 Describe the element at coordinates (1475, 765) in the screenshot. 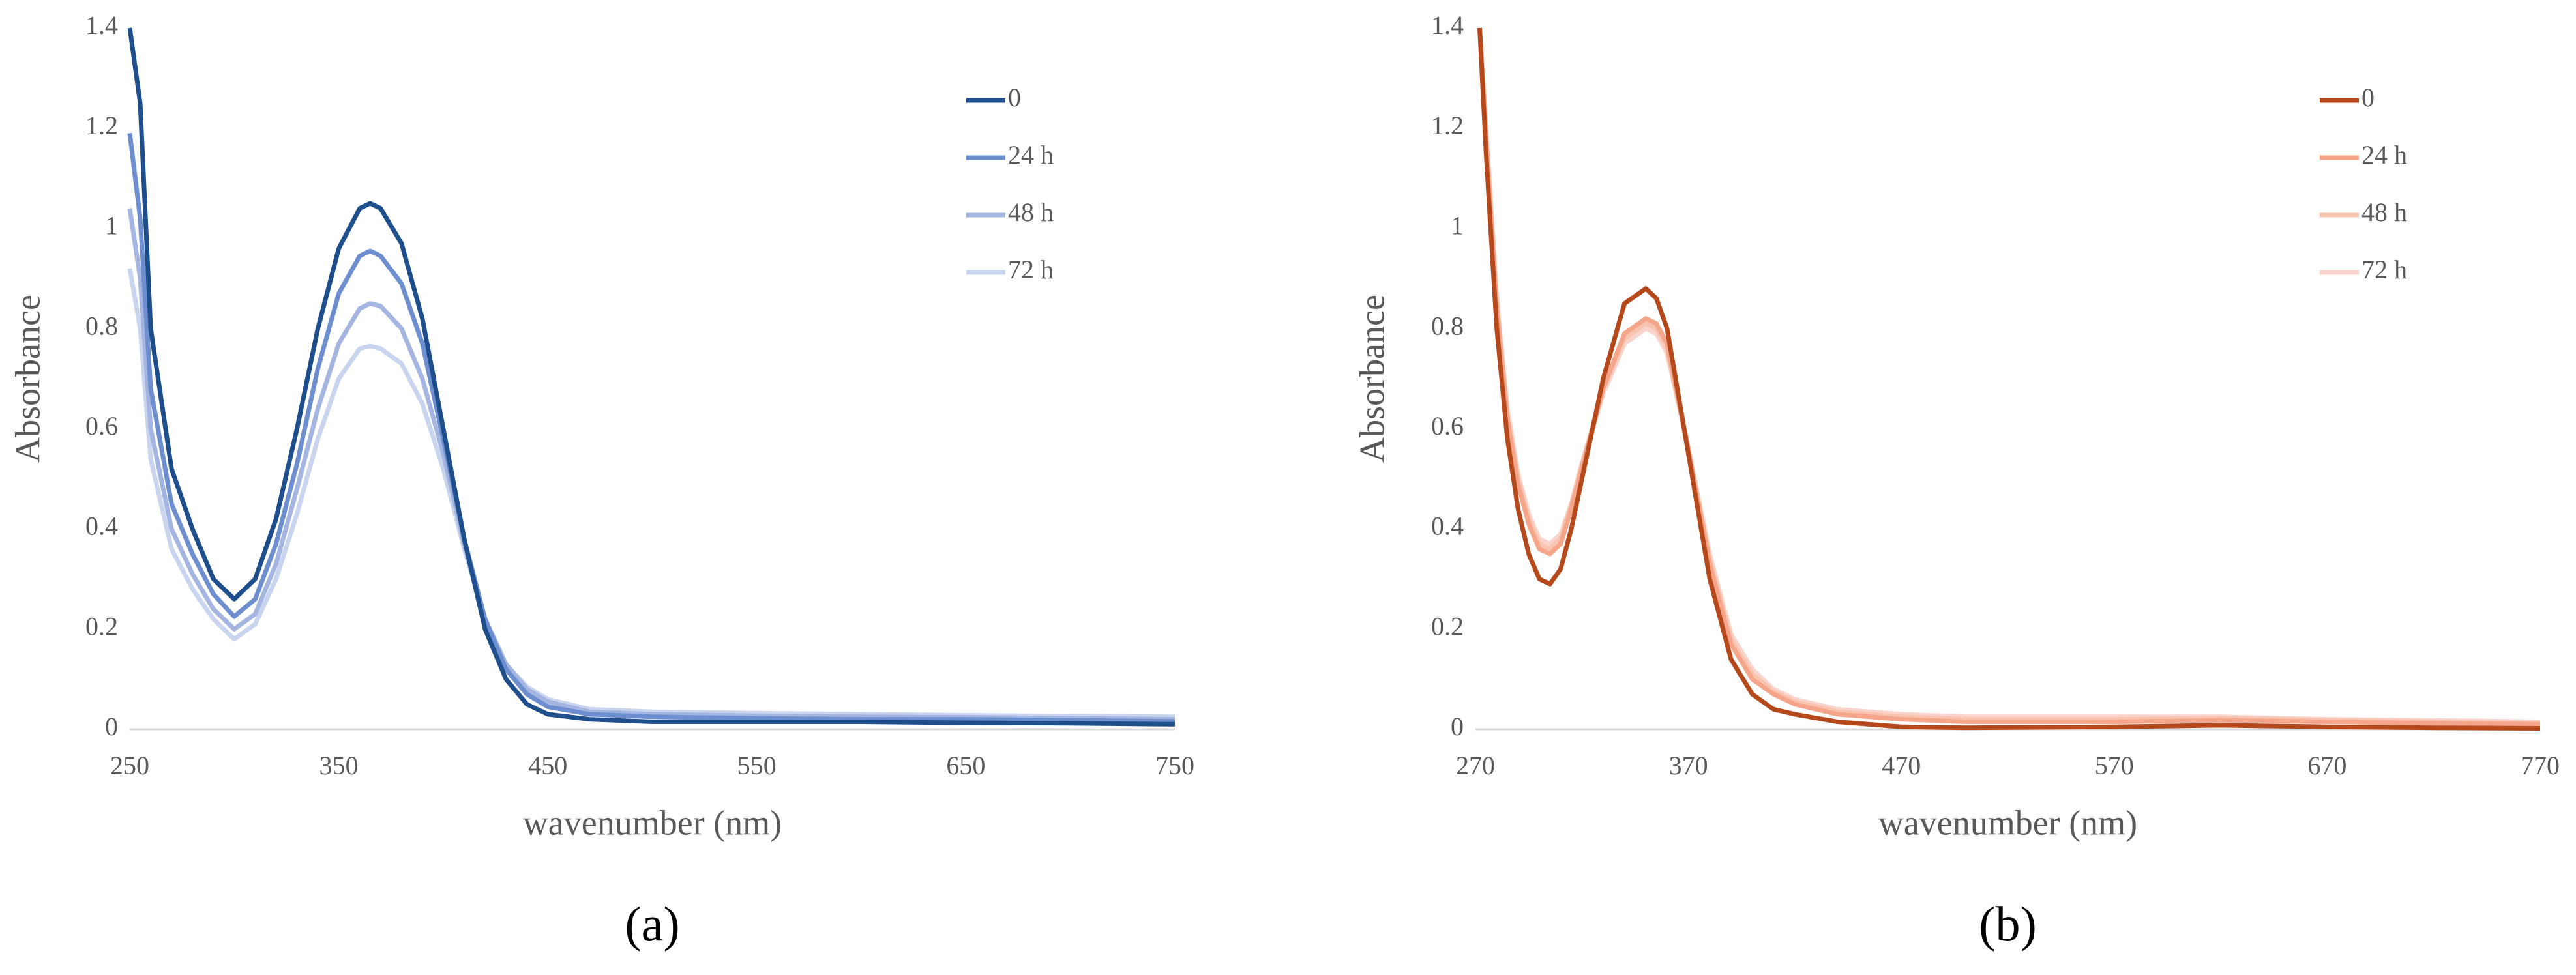

I see `x-tick-label: 270` at that location.